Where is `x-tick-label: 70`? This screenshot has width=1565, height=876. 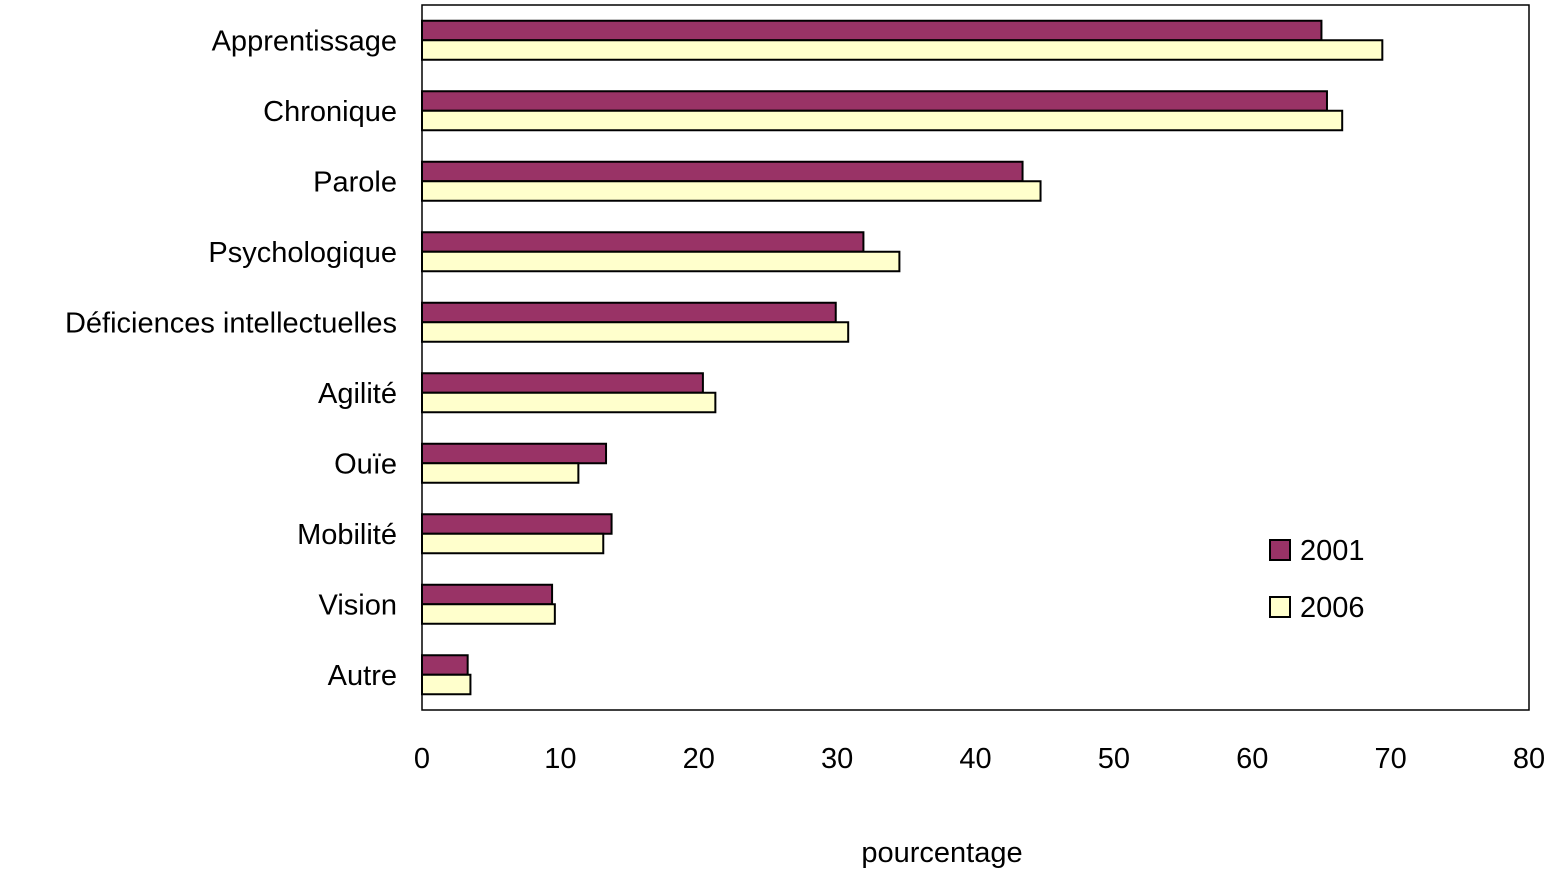
x-tick-label: 70 is located at coordinates (1390, 759).